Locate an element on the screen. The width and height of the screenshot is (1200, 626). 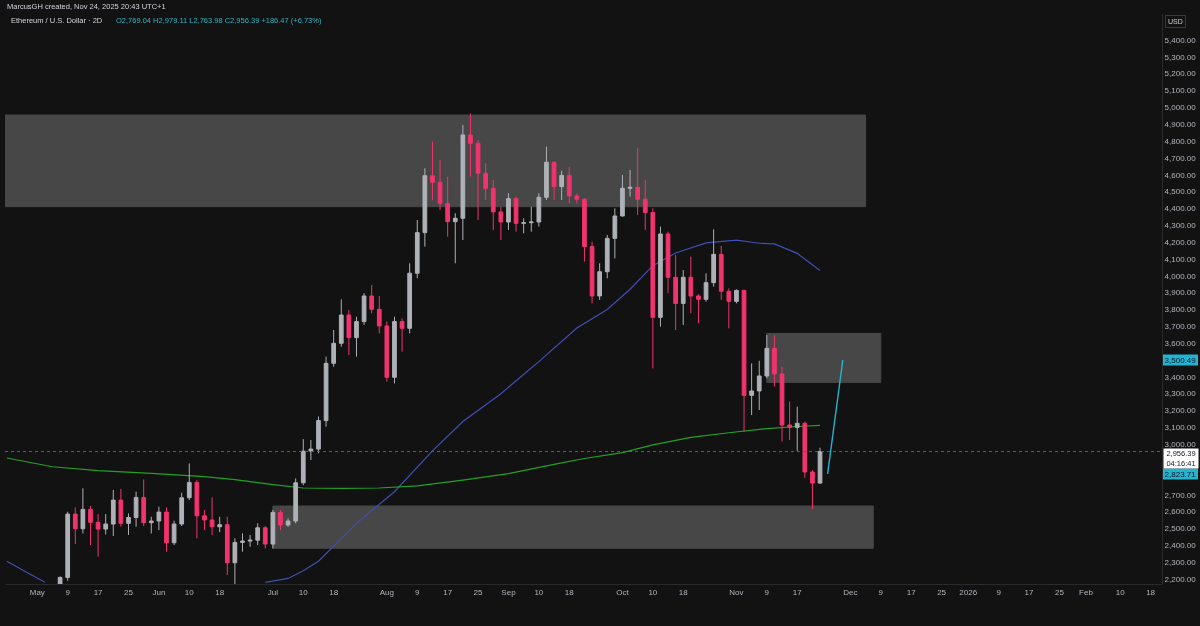
y-tick-label: 3,000.00 is located at coordinates (1180, 444).